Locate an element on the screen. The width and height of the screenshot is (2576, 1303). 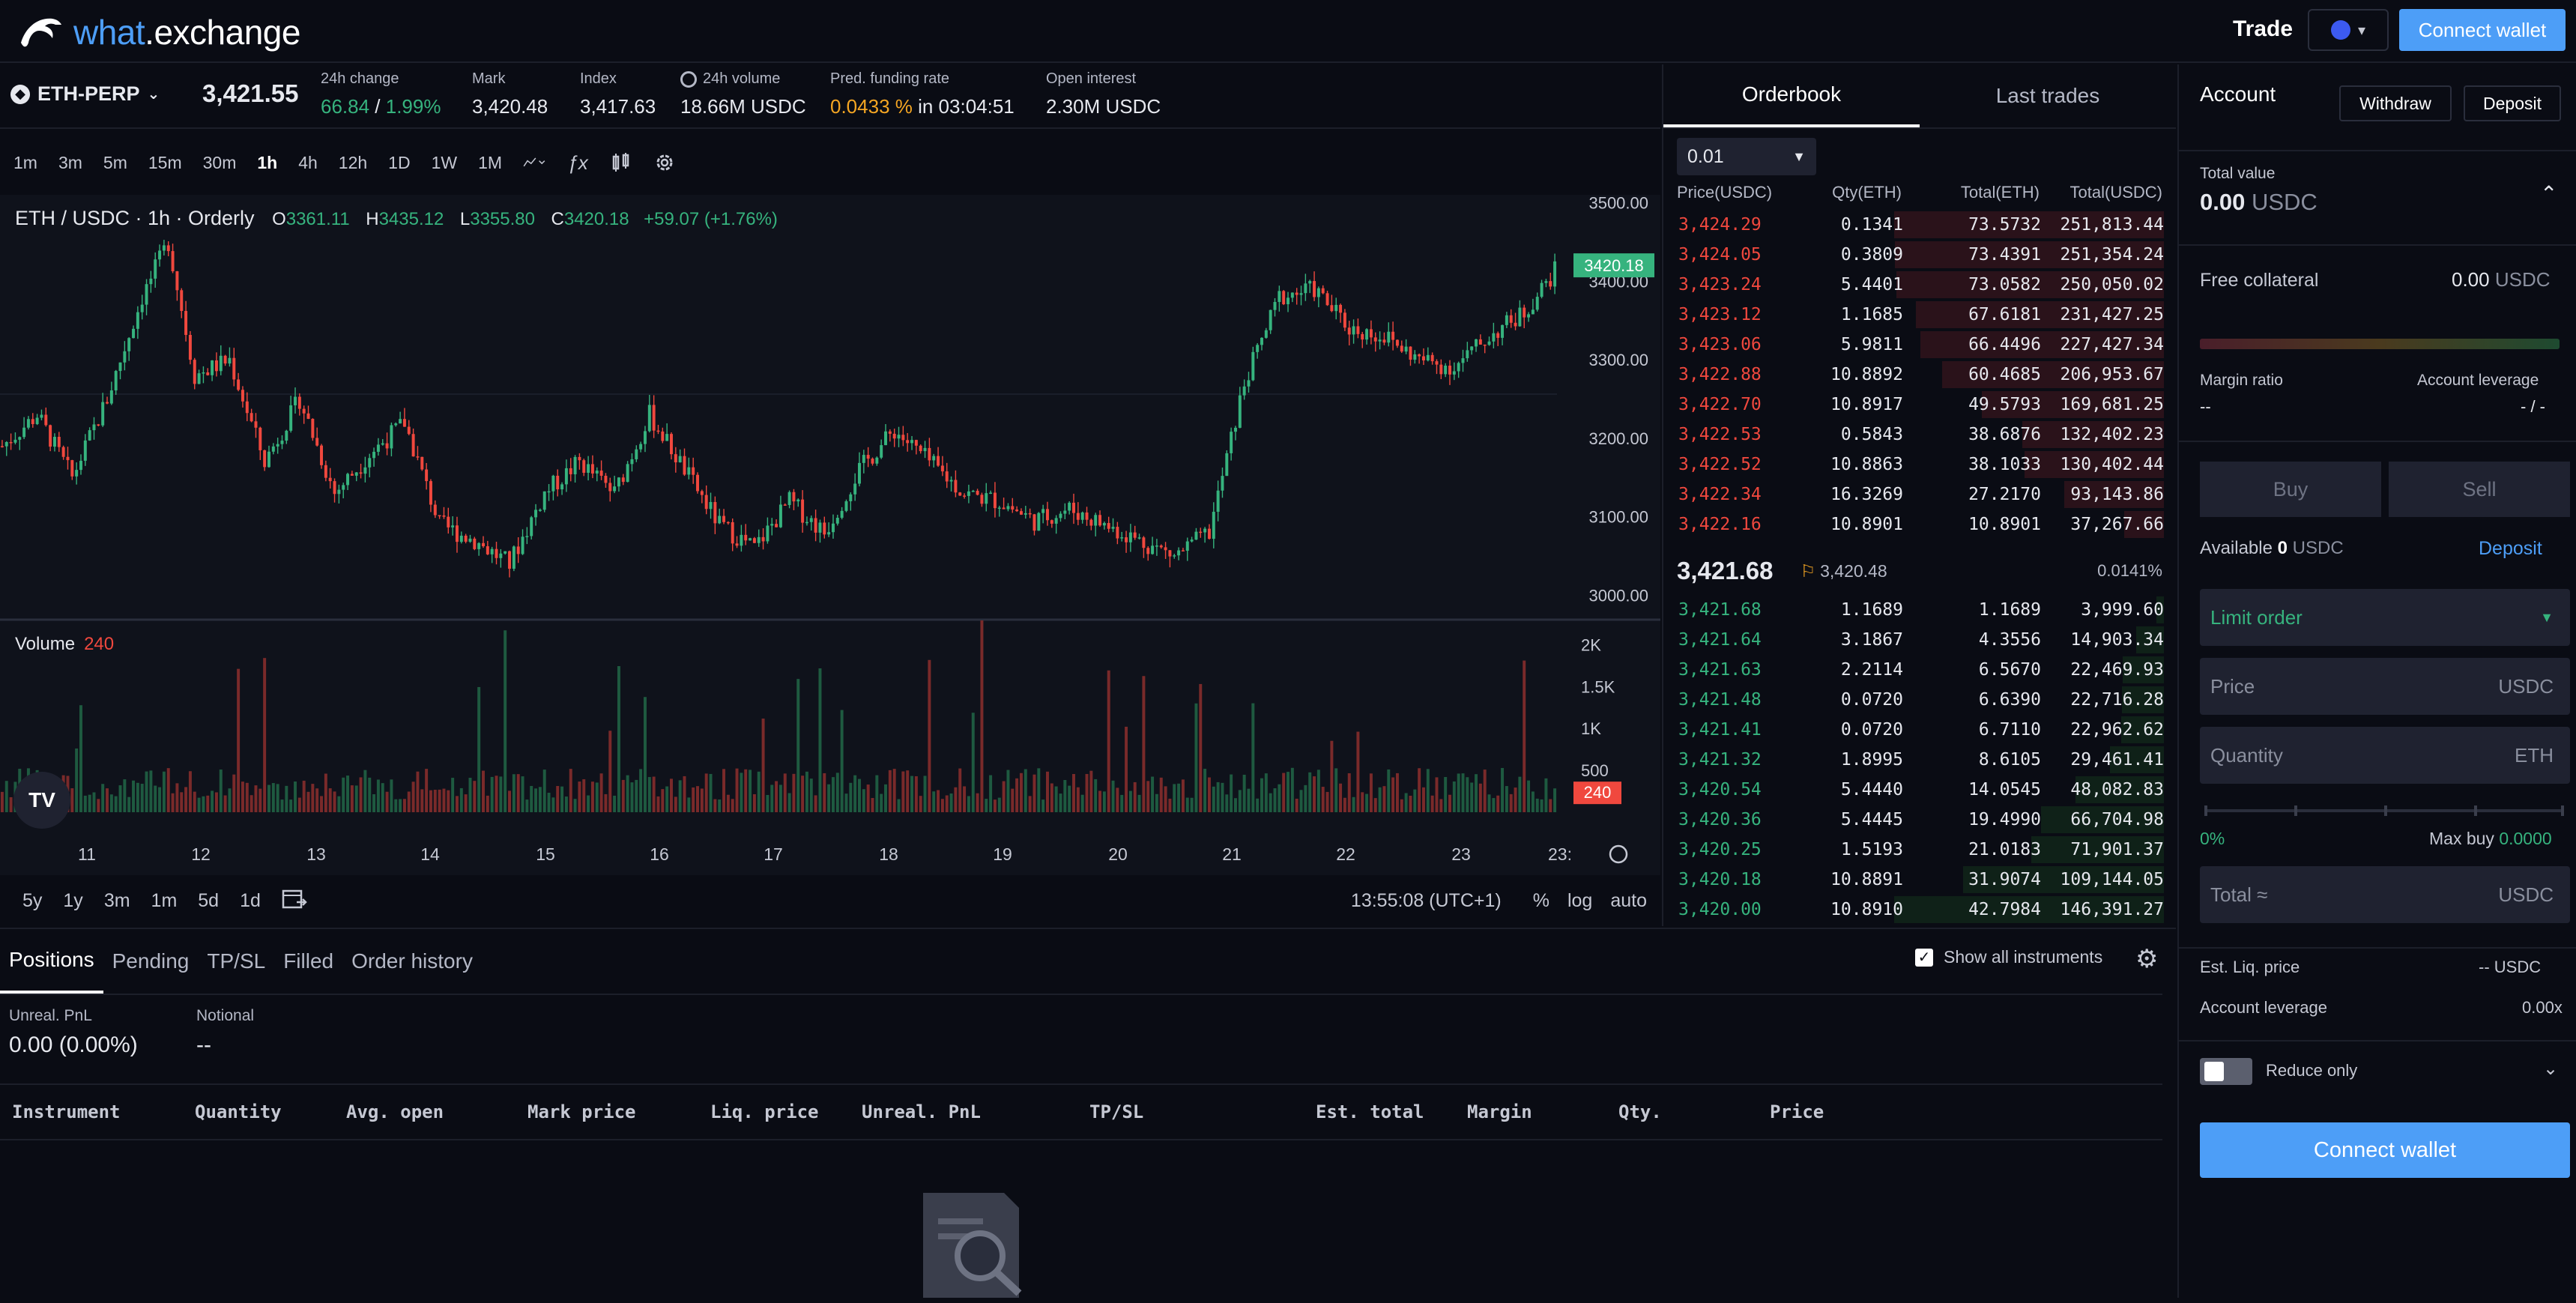
ask-row: 3,423.24 5.4401 73.0582 250,050.02 is located at coordinates (1920, 285).